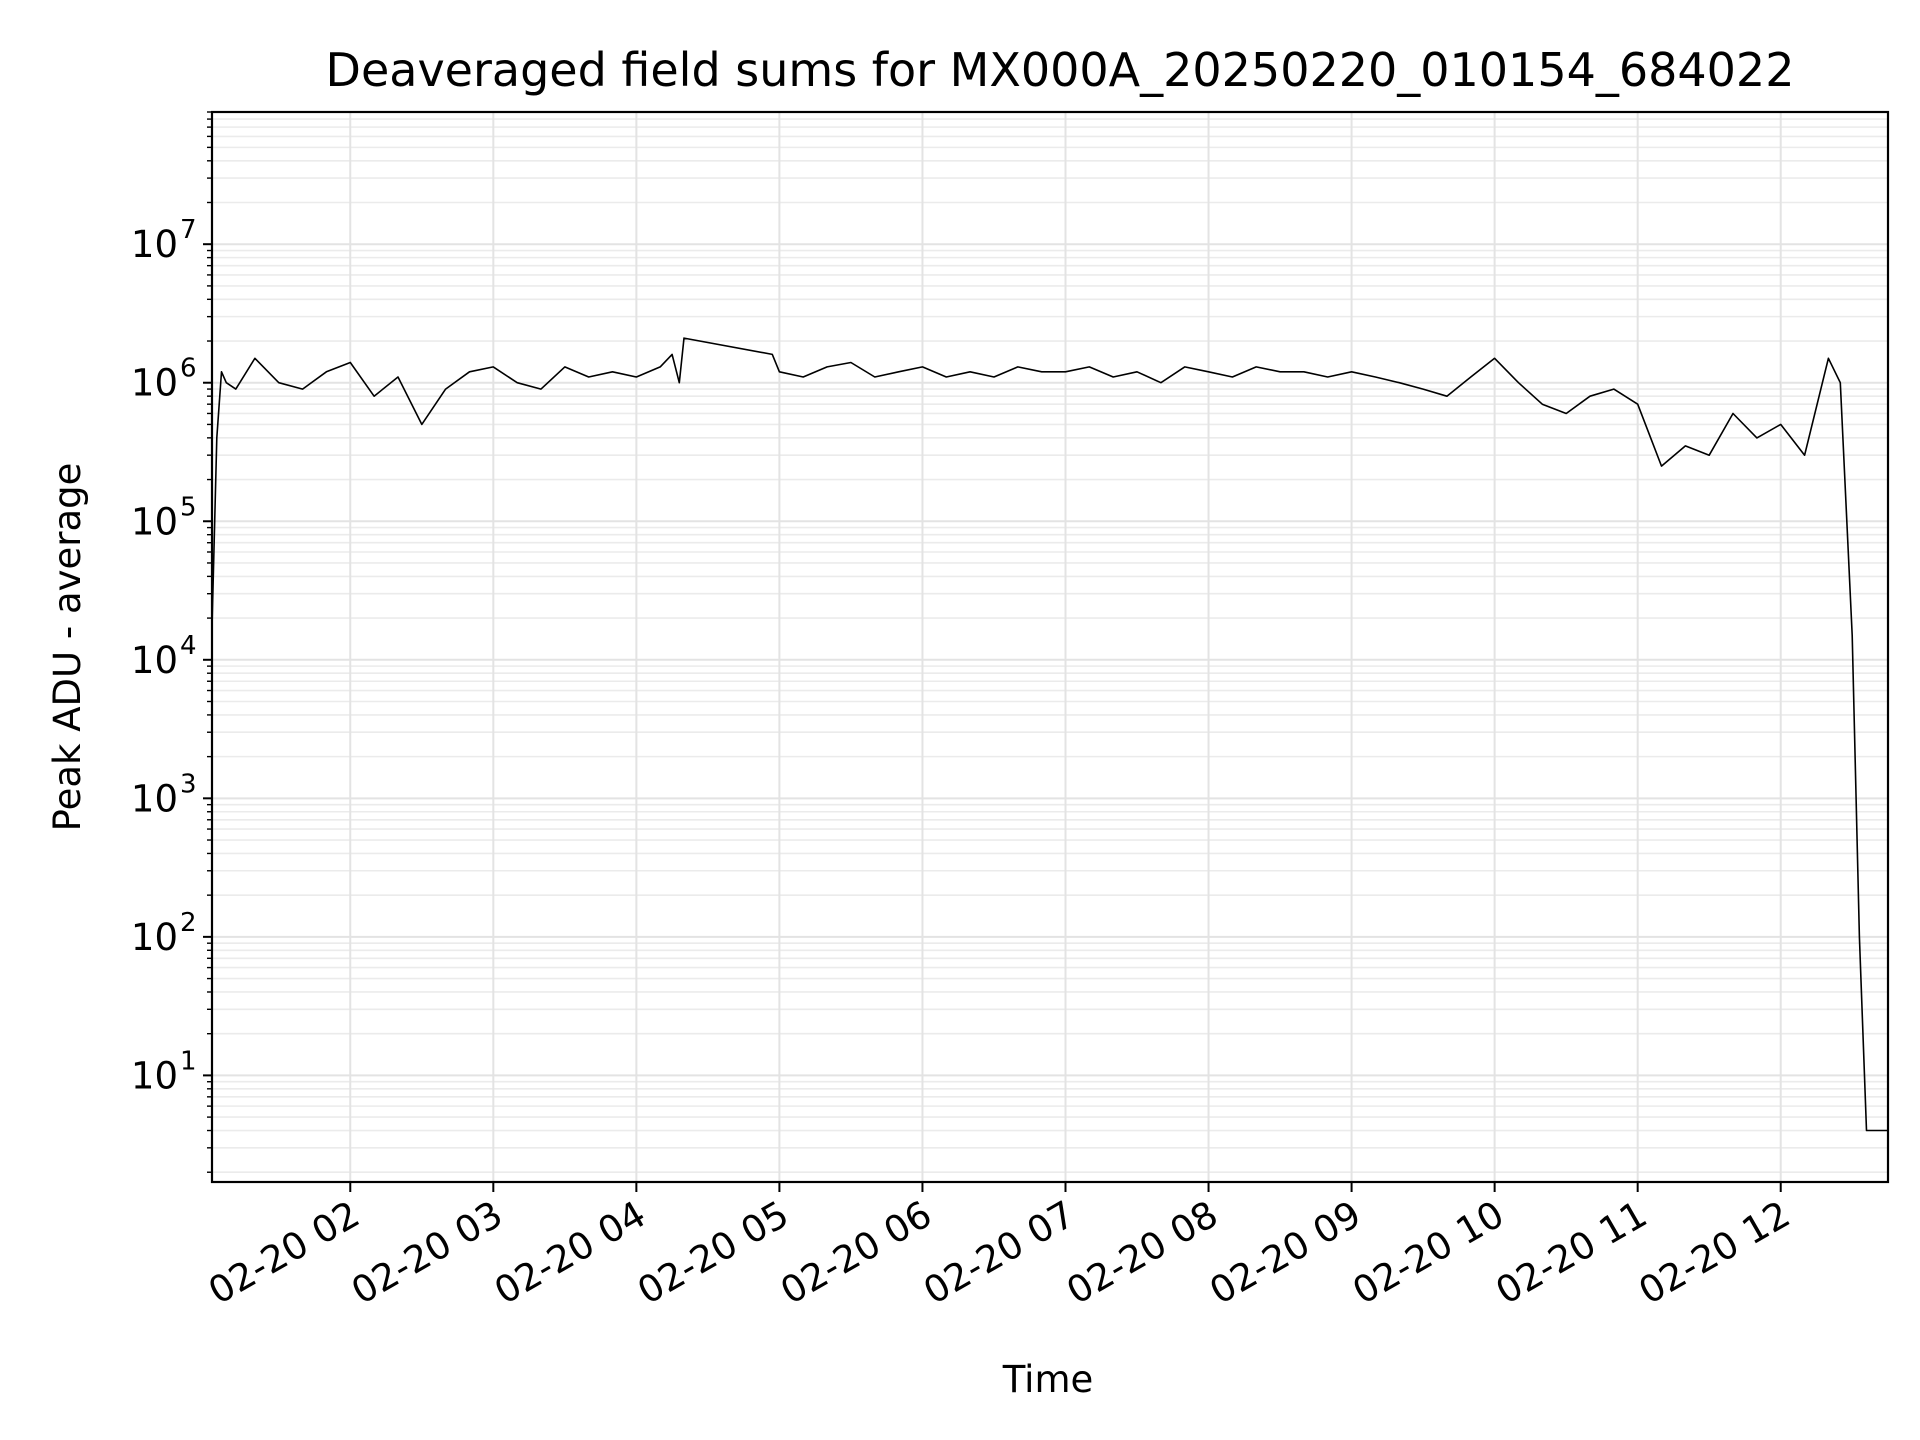 This screenshot has width=1920, height=1440. I want to click on x-tick-label: 02-20 06, so click(856, 1253).